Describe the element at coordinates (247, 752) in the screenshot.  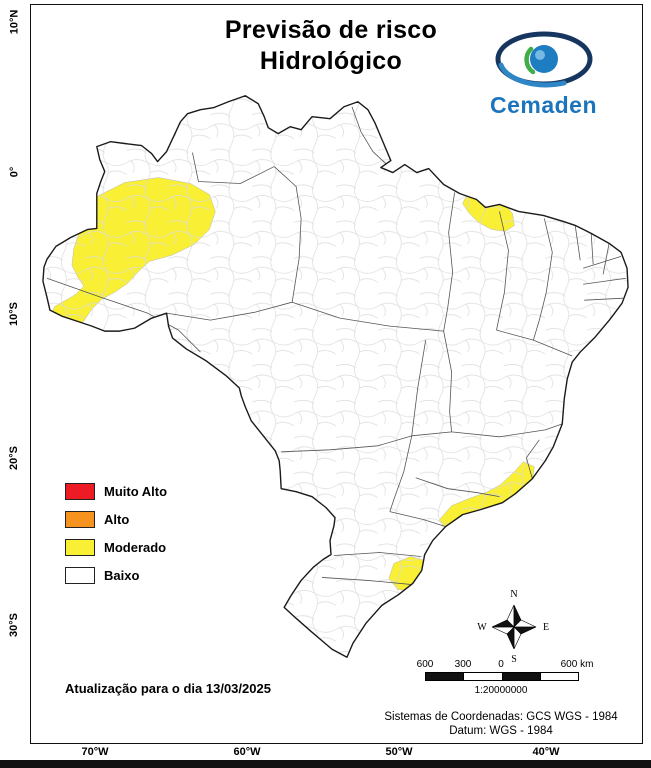
I see `lon-label-60w: 60°W` at that location.